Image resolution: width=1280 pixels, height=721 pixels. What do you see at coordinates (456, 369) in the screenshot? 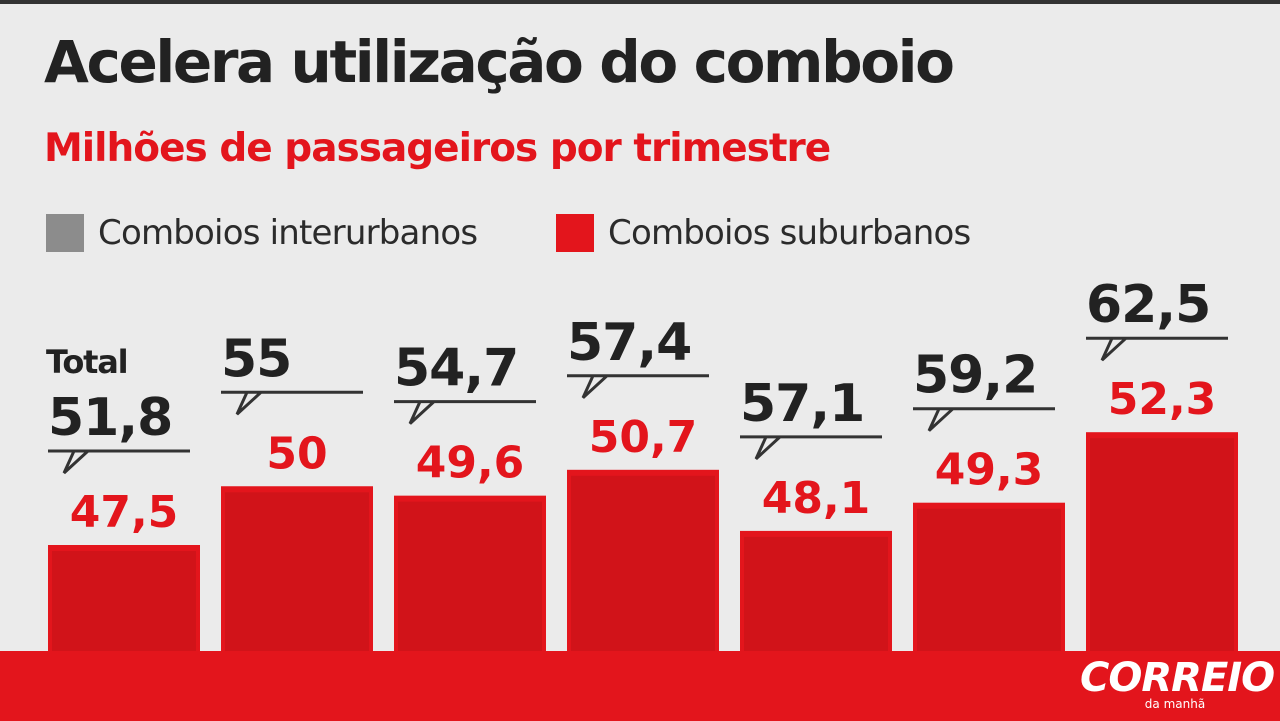
I see `data-label-total: 54,7` at bounding box center [456, 369].